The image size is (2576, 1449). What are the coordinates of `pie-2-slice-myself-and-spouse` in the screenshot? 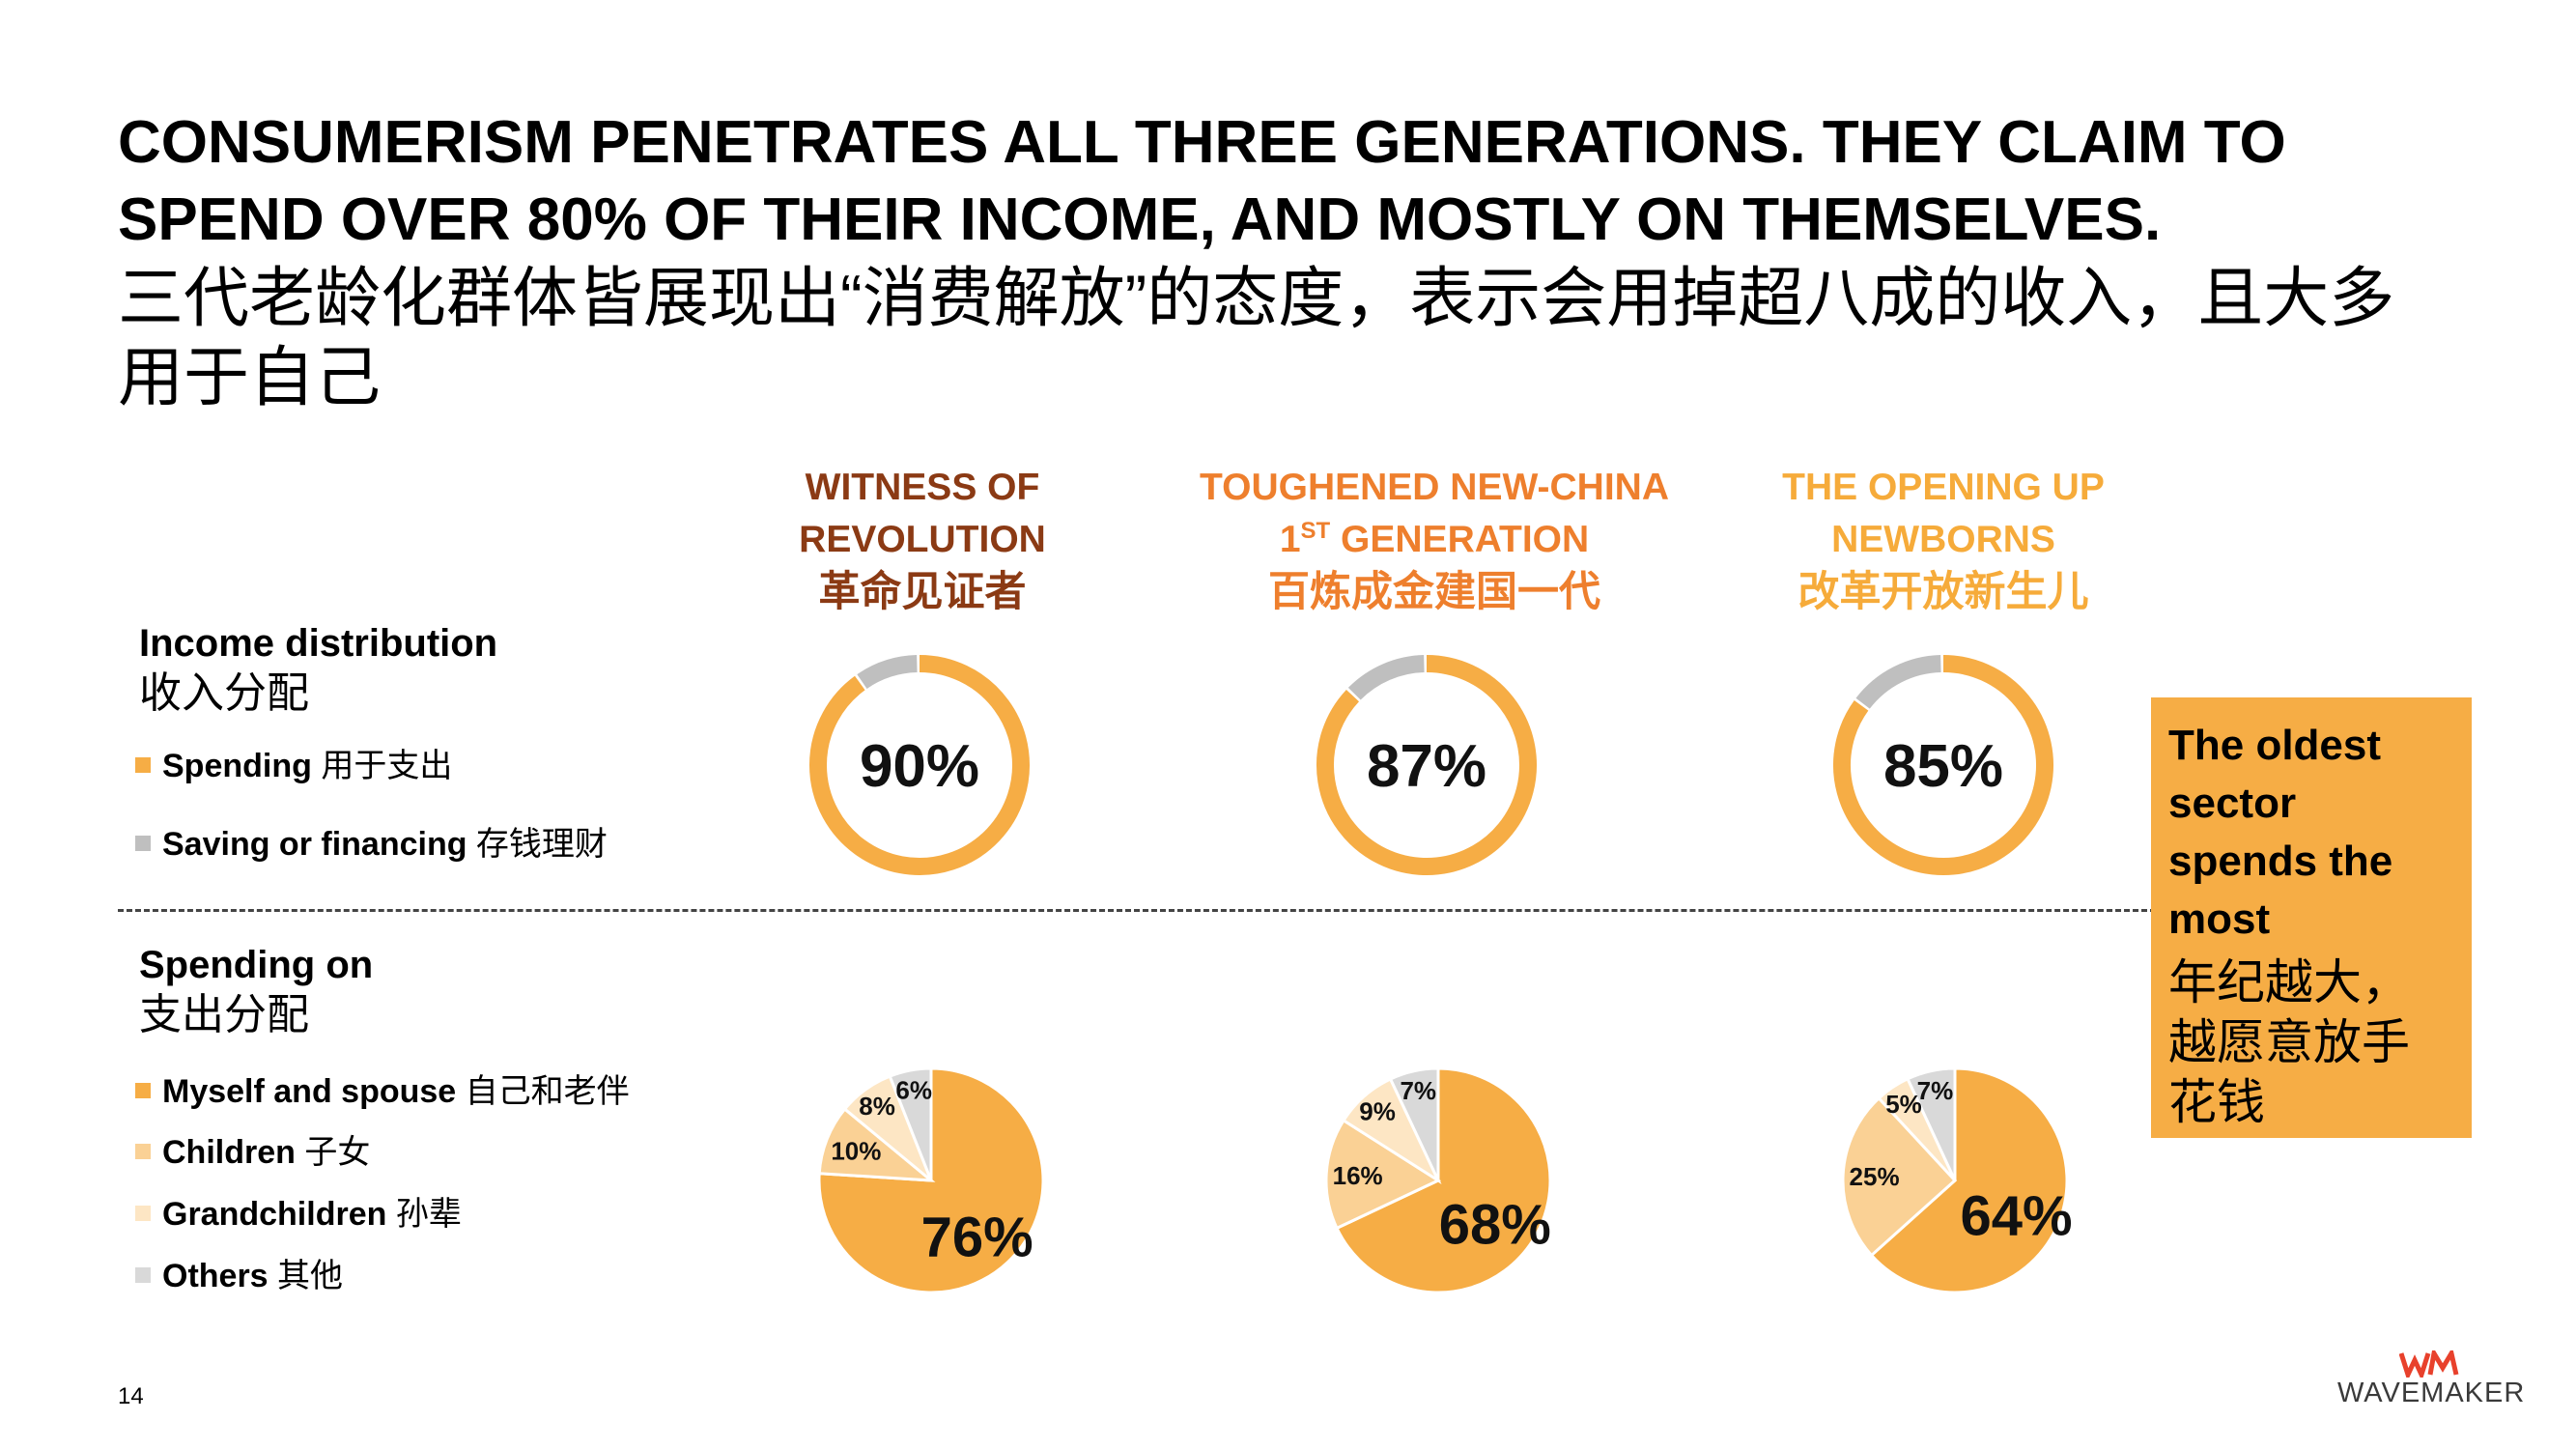 It's located at (1443, 1180).